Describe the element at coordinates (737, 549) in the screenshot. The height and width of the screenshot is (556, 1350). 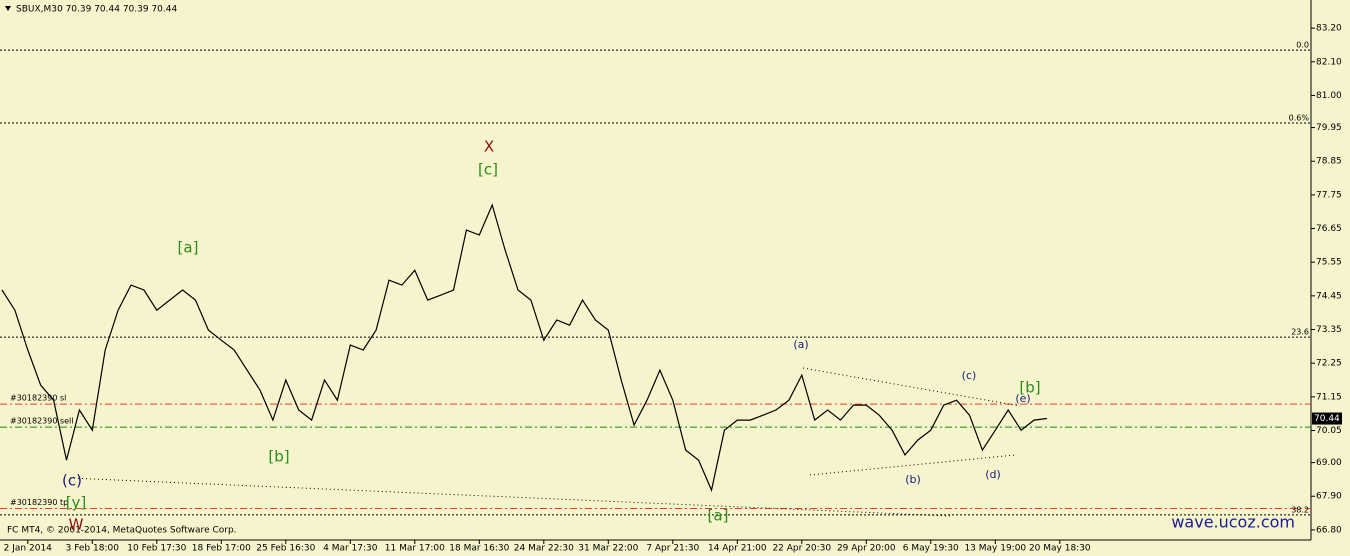
I see `x-tick-label: 14 Apr 21:00` at that location.